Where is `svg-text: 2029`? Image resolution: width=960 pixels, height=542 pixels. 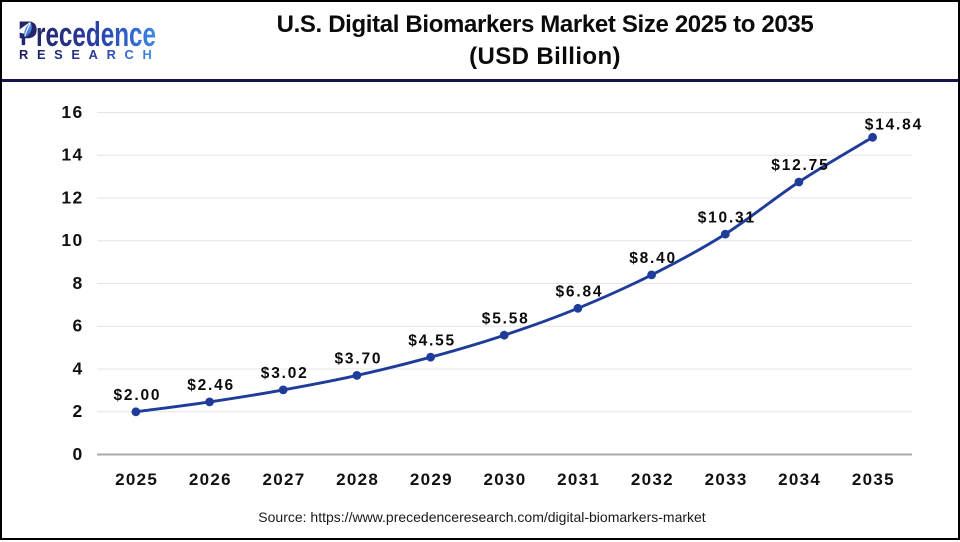
svg-text: 2029 is located at coordinates (431, 479).